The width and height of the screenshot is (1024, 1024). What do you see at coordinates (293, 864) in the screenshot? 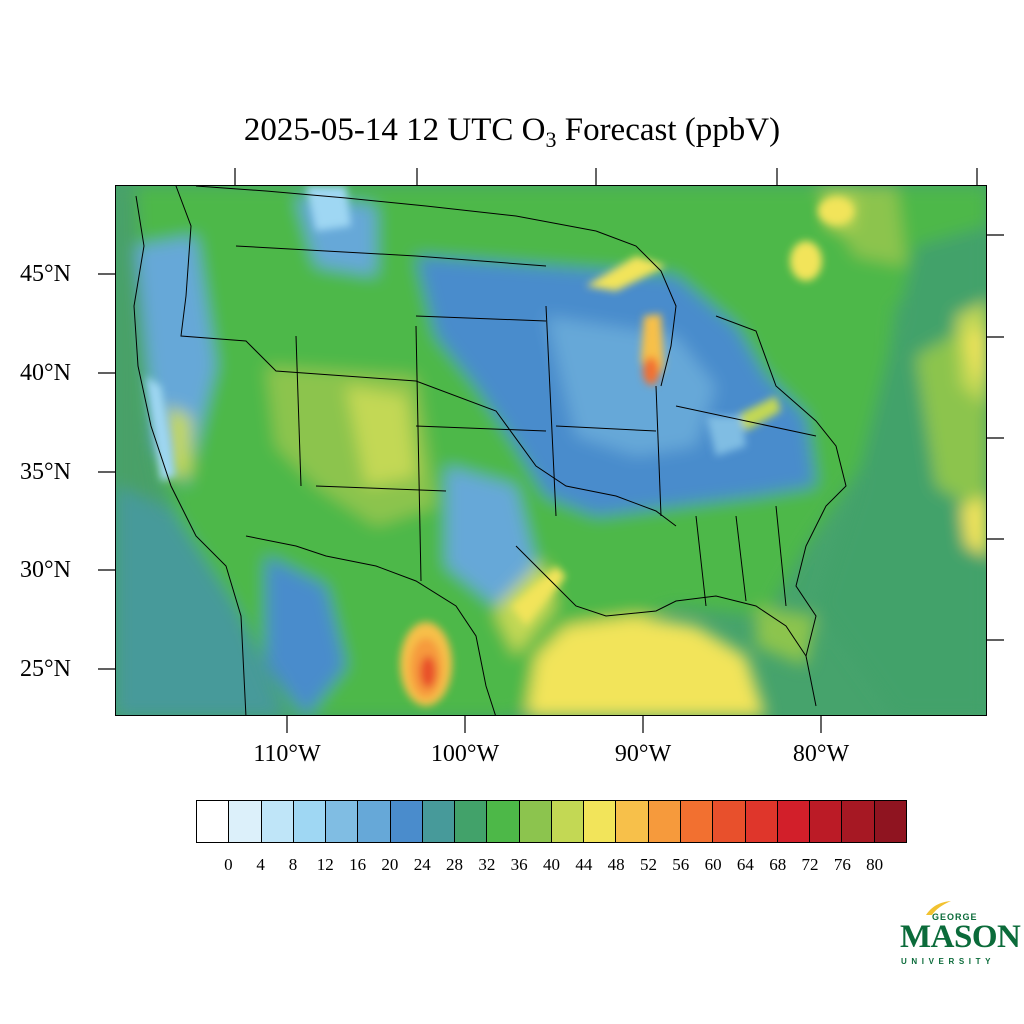
I see `colorbar-tick-label: 8` at bounding box center [293, 864].